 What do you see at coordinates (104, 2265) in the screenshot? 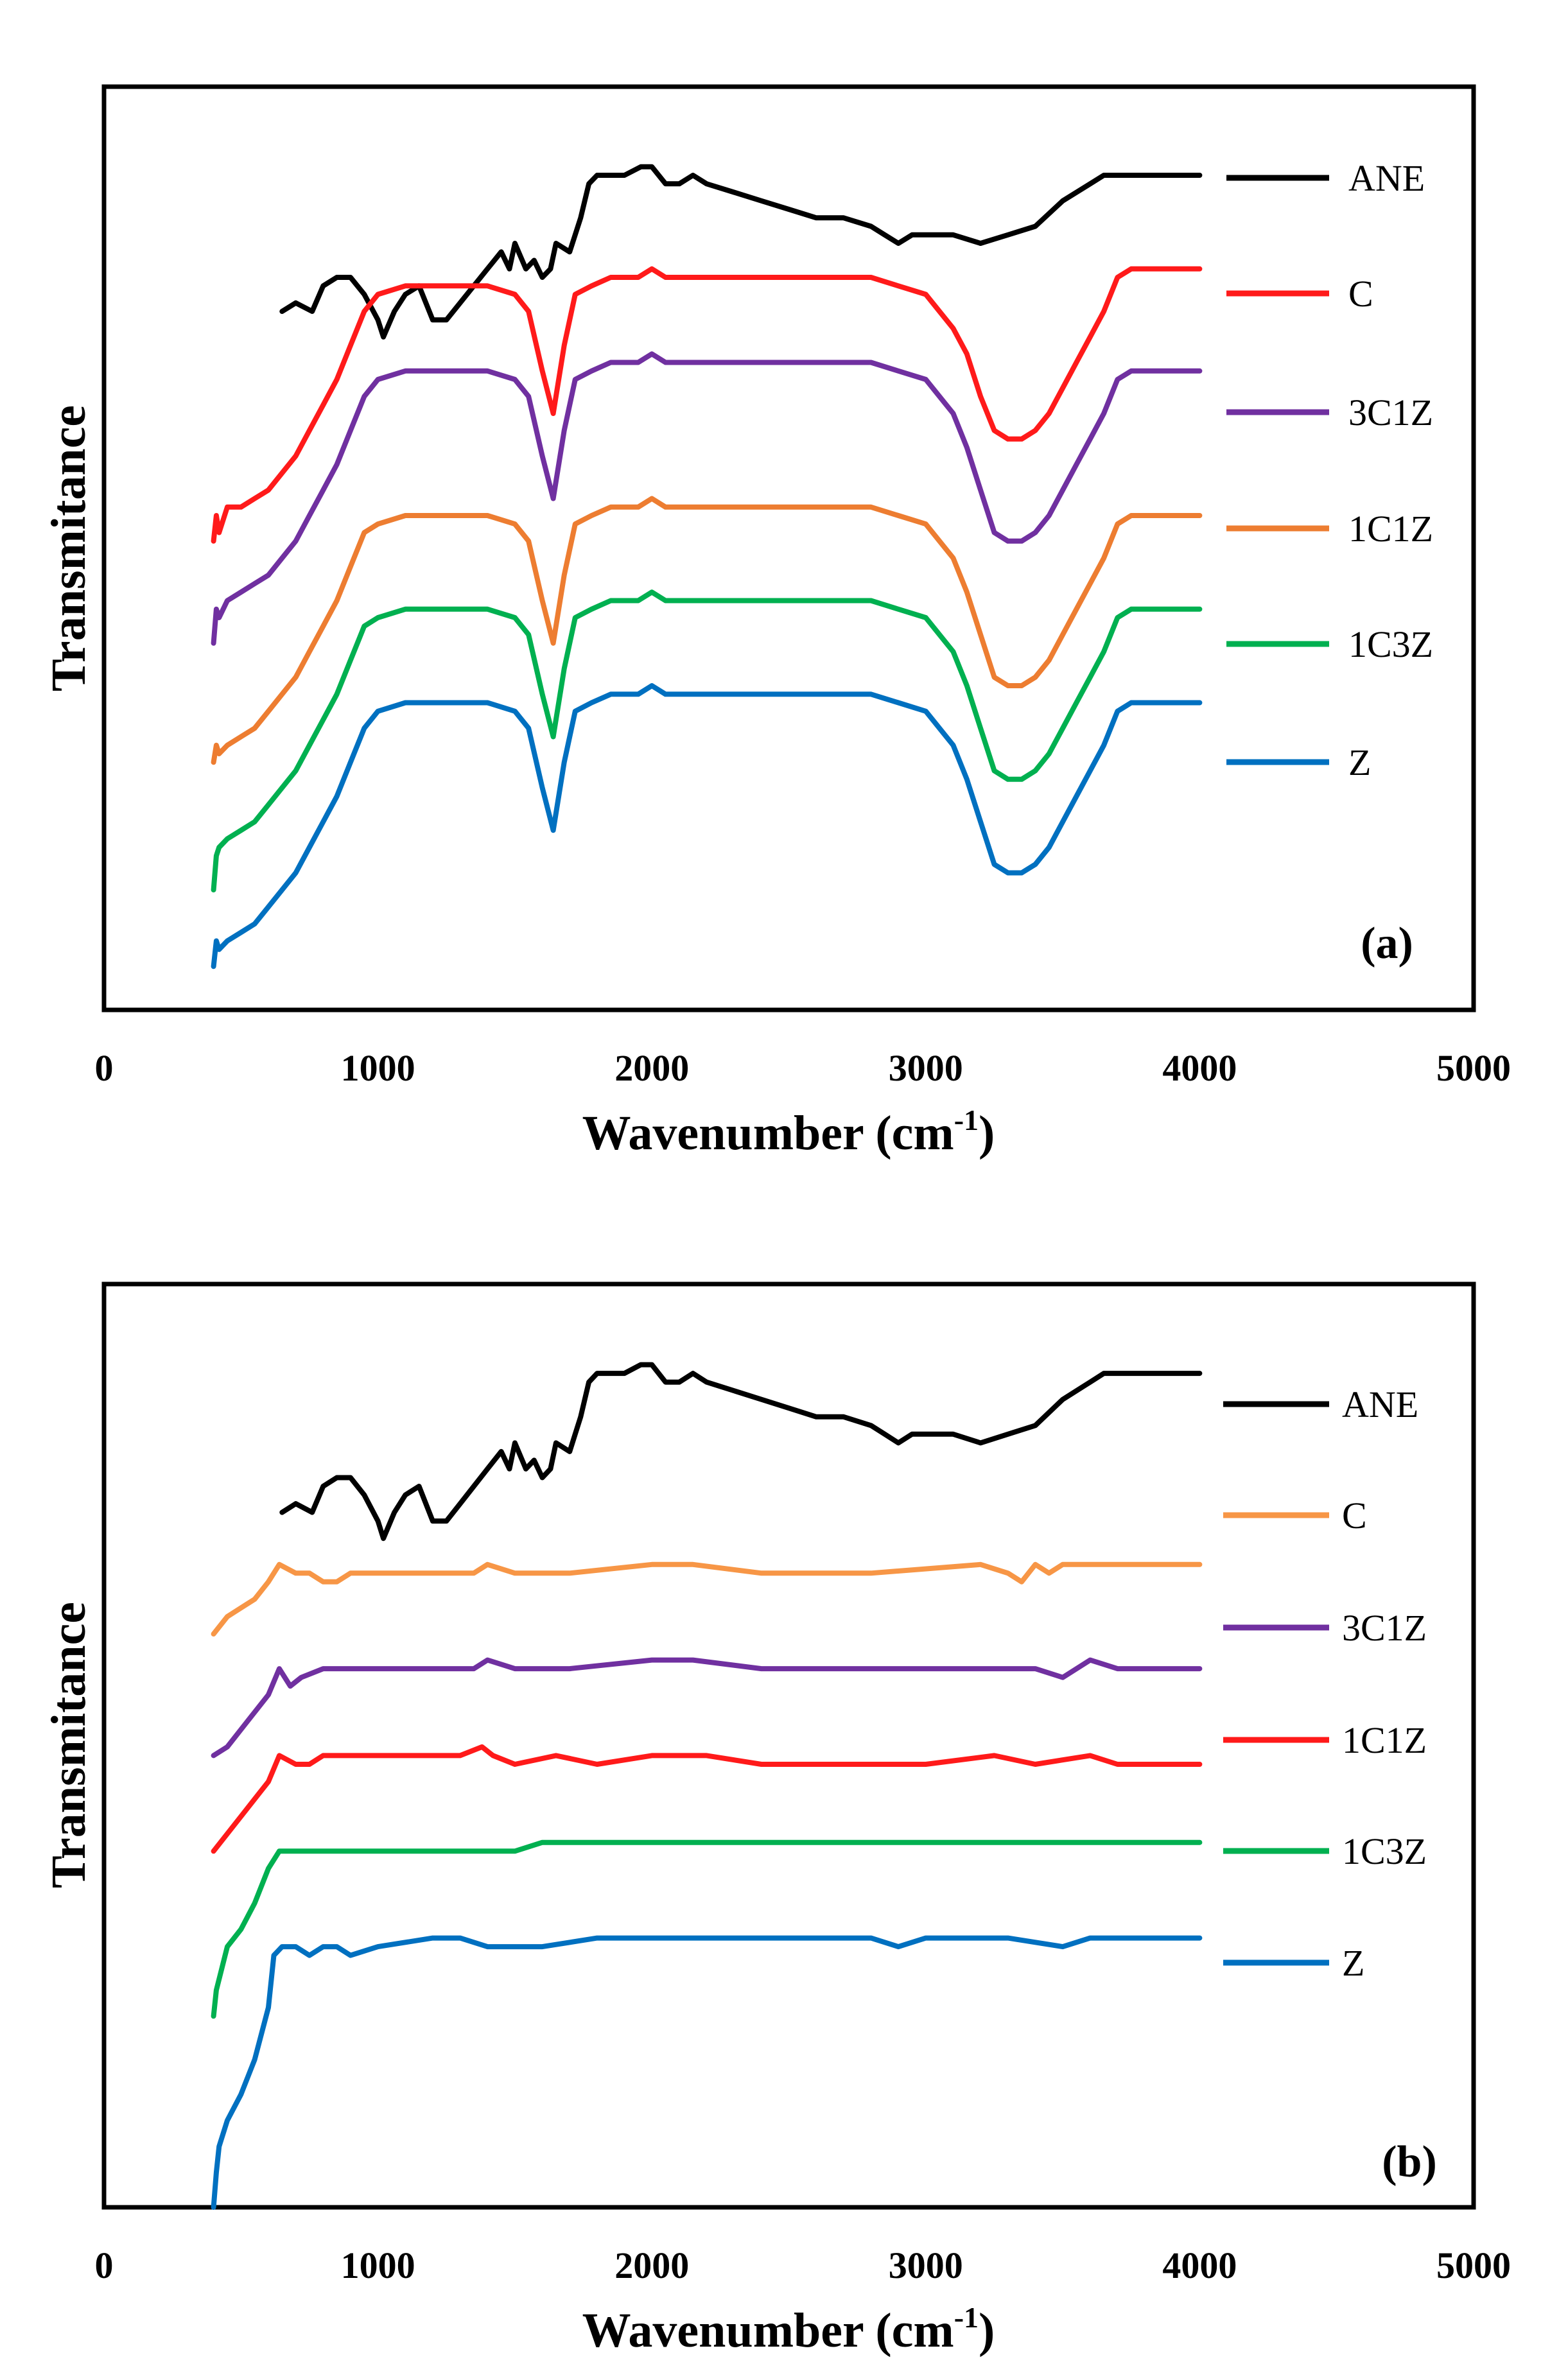
I see `x-tick-label-b-0: 0` at bounding box center [104, 2265].